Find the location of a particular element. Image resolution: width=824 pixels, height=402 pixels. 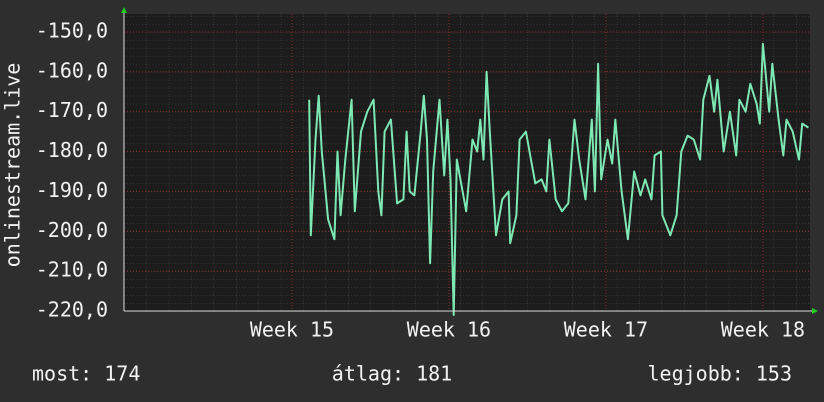

x-tick-label: Week 18 is located at coordinates (763, 330).